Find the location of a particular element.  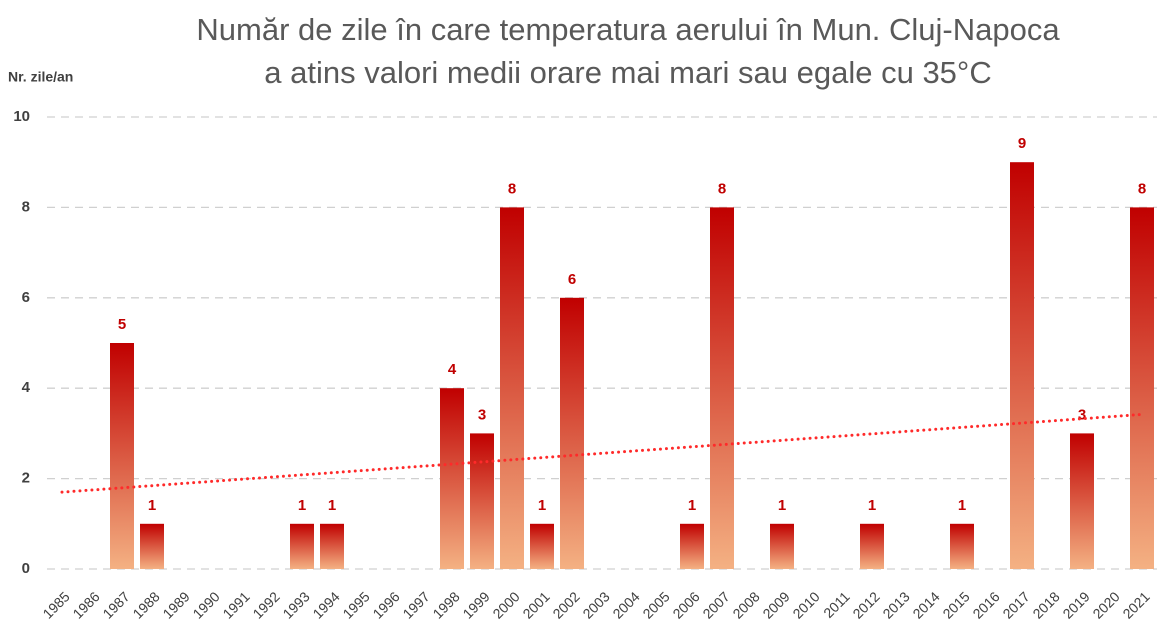

x-tick-label: 1993 is located at coordinates (295, 603).